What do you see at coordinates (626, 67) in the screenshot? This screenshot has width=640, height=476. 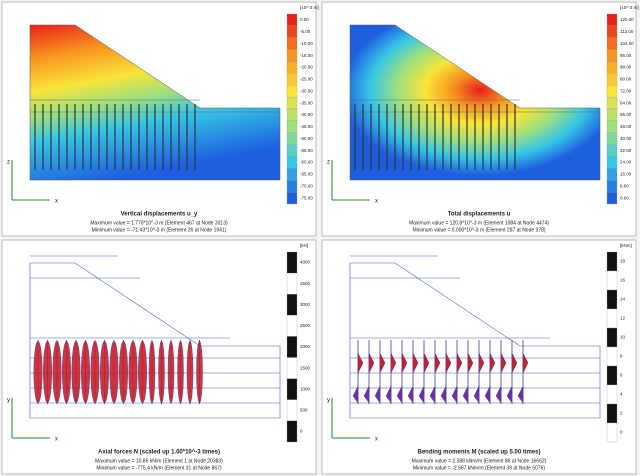 I see `scale-label: 88.00` at bounding box center [626, 67].